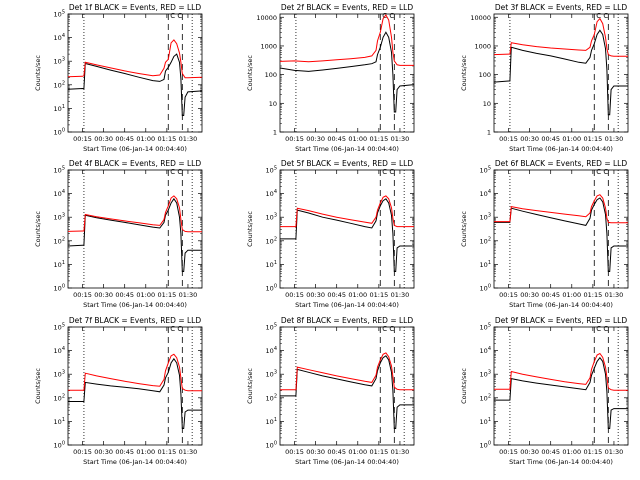  What do you see at coordinates (347, 163) in the screenshot?
I see `chart-title: Det 5f BLACK = Events, RED = LLD` at bounding box center [347, 163].